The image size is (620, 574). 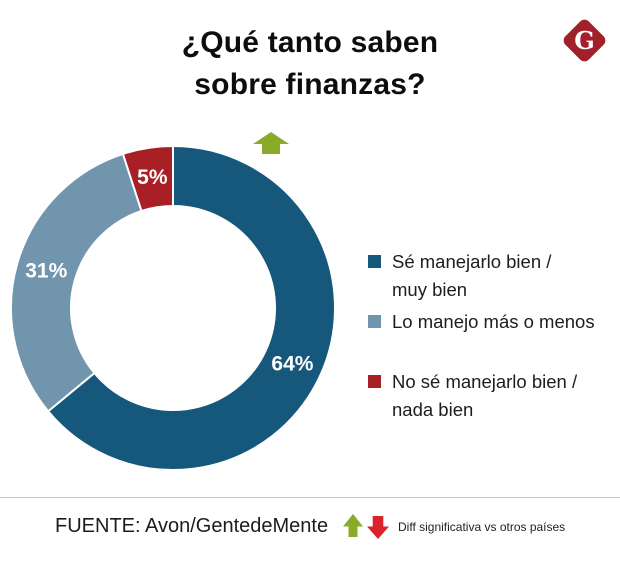 I want to click on source-text: FUENTE: Avon/GentedeMente, so click(x=192, y=526).